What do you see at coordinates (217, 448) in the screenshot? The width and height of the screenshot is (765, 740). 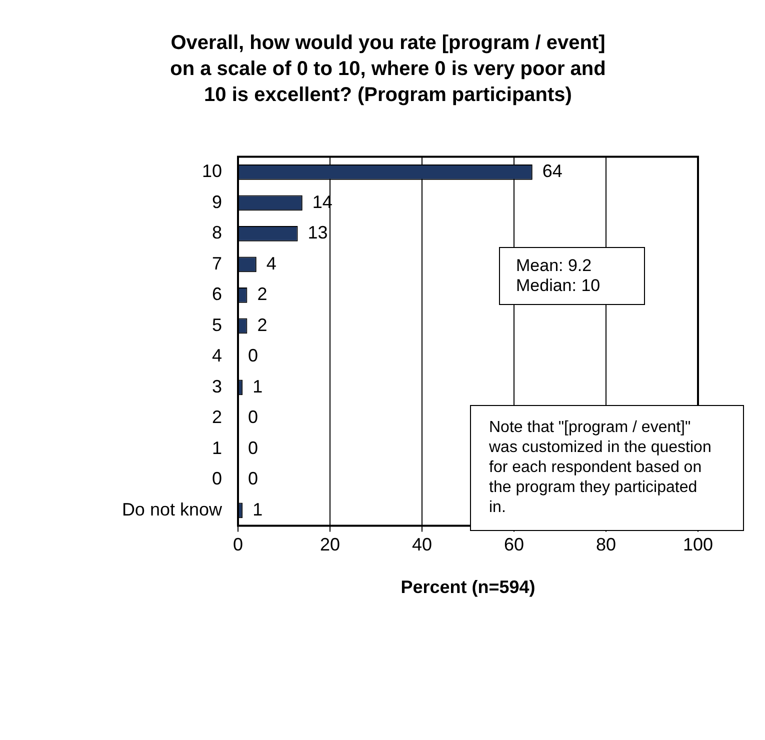 I see `y-tick-label: 1` at bounding box center [217, 448].